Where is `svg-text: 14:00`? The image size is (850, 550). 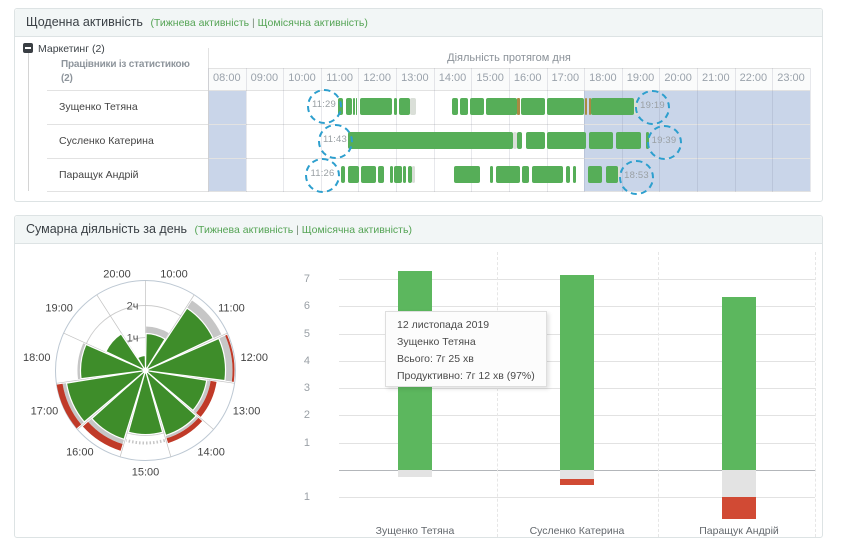 svg-text: 14:00 is located at coordinates (211, 452).